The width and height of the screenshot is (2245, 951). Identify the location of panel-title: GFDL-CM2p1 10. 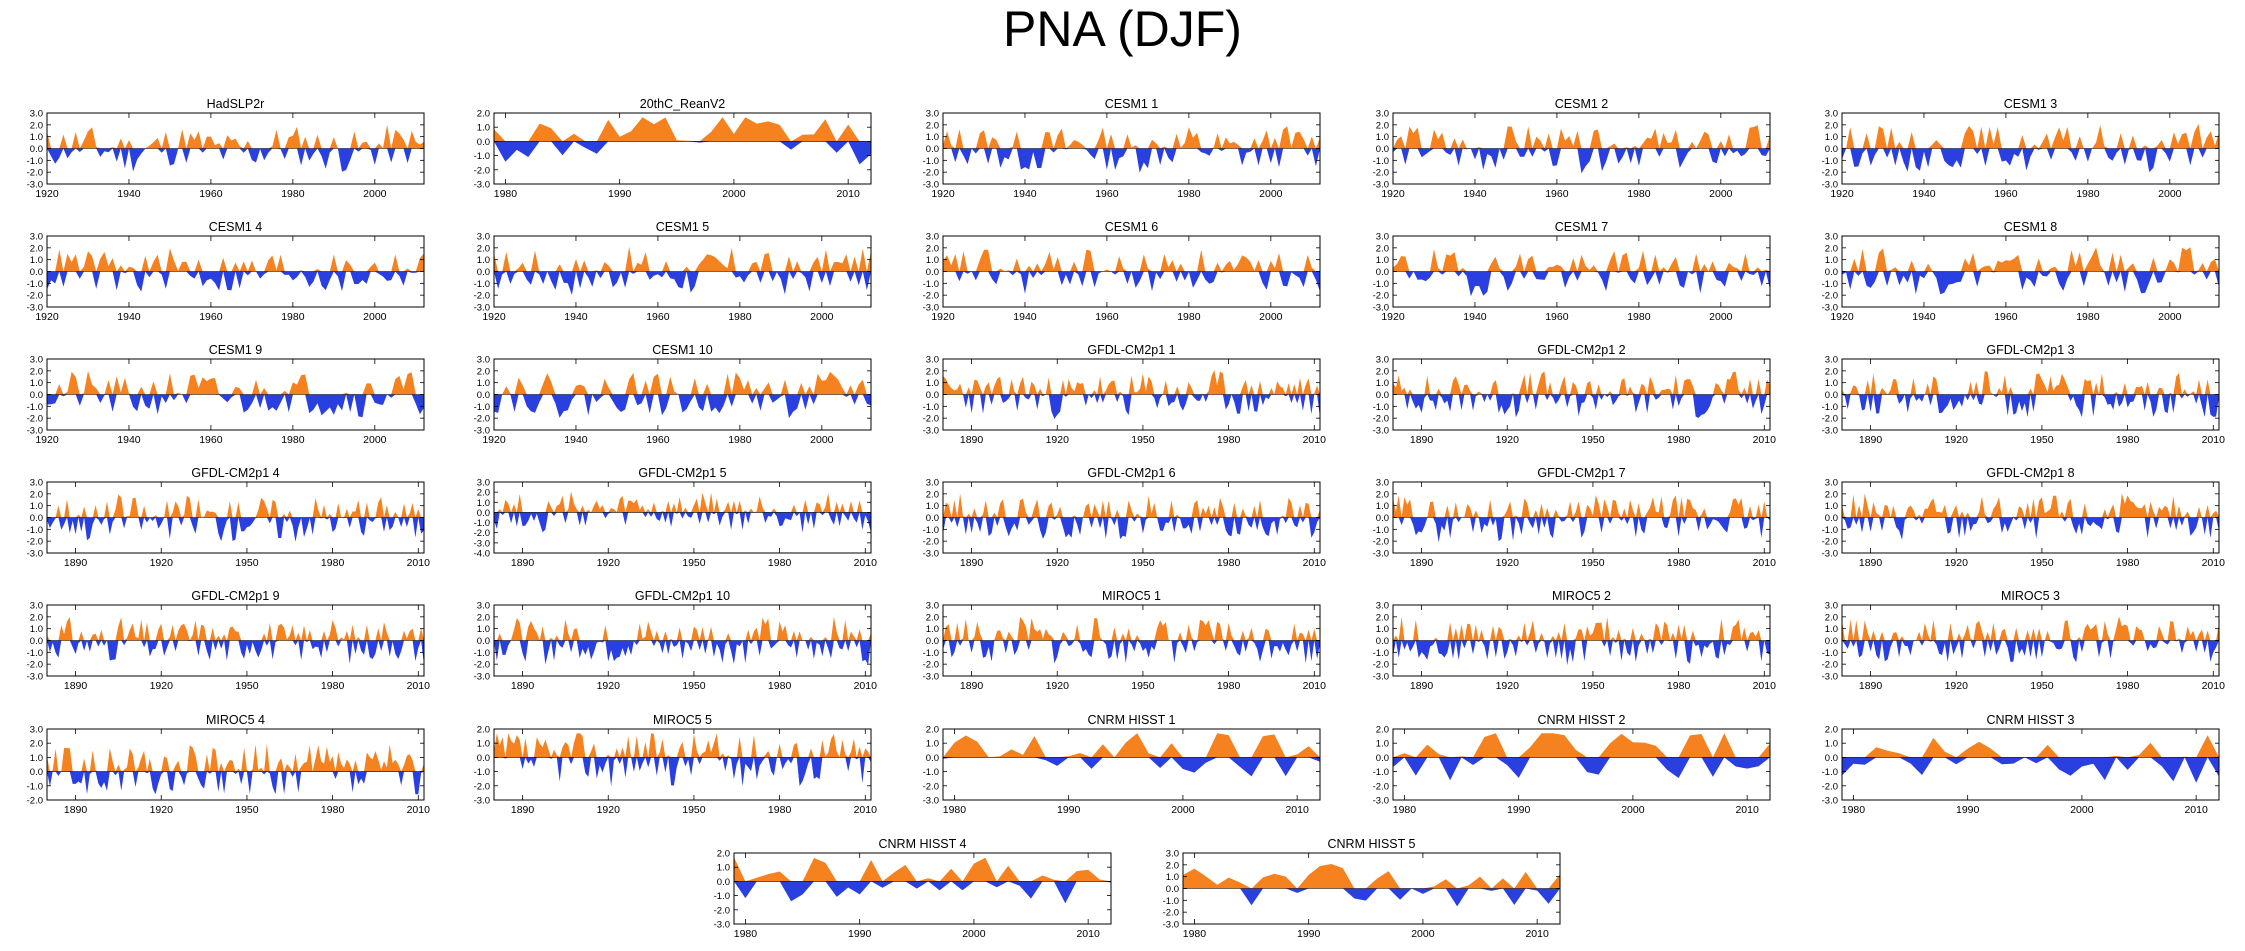
(682, 596).